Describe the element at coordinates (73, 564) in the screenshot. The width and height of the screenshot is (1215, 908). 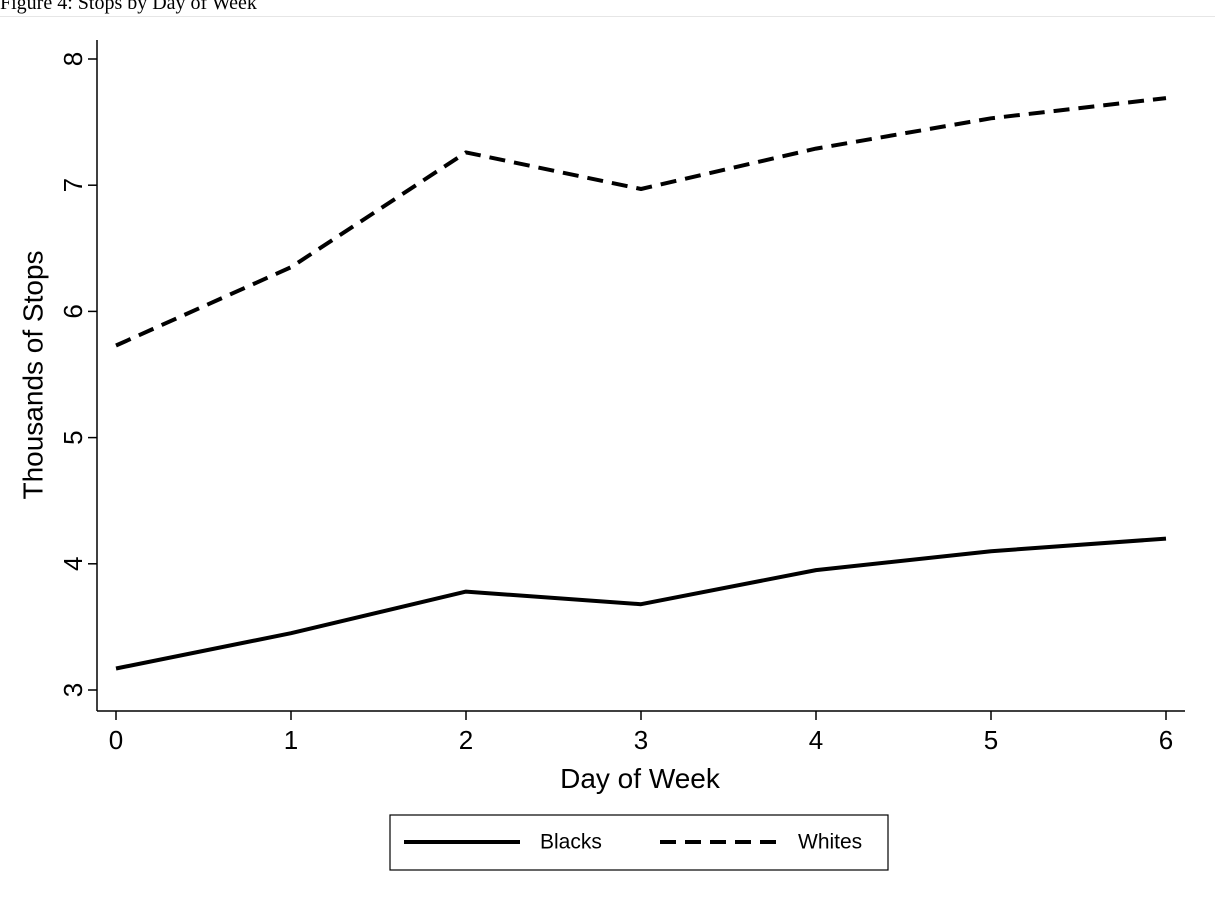
I see `y-tick-label: 4` at that location.